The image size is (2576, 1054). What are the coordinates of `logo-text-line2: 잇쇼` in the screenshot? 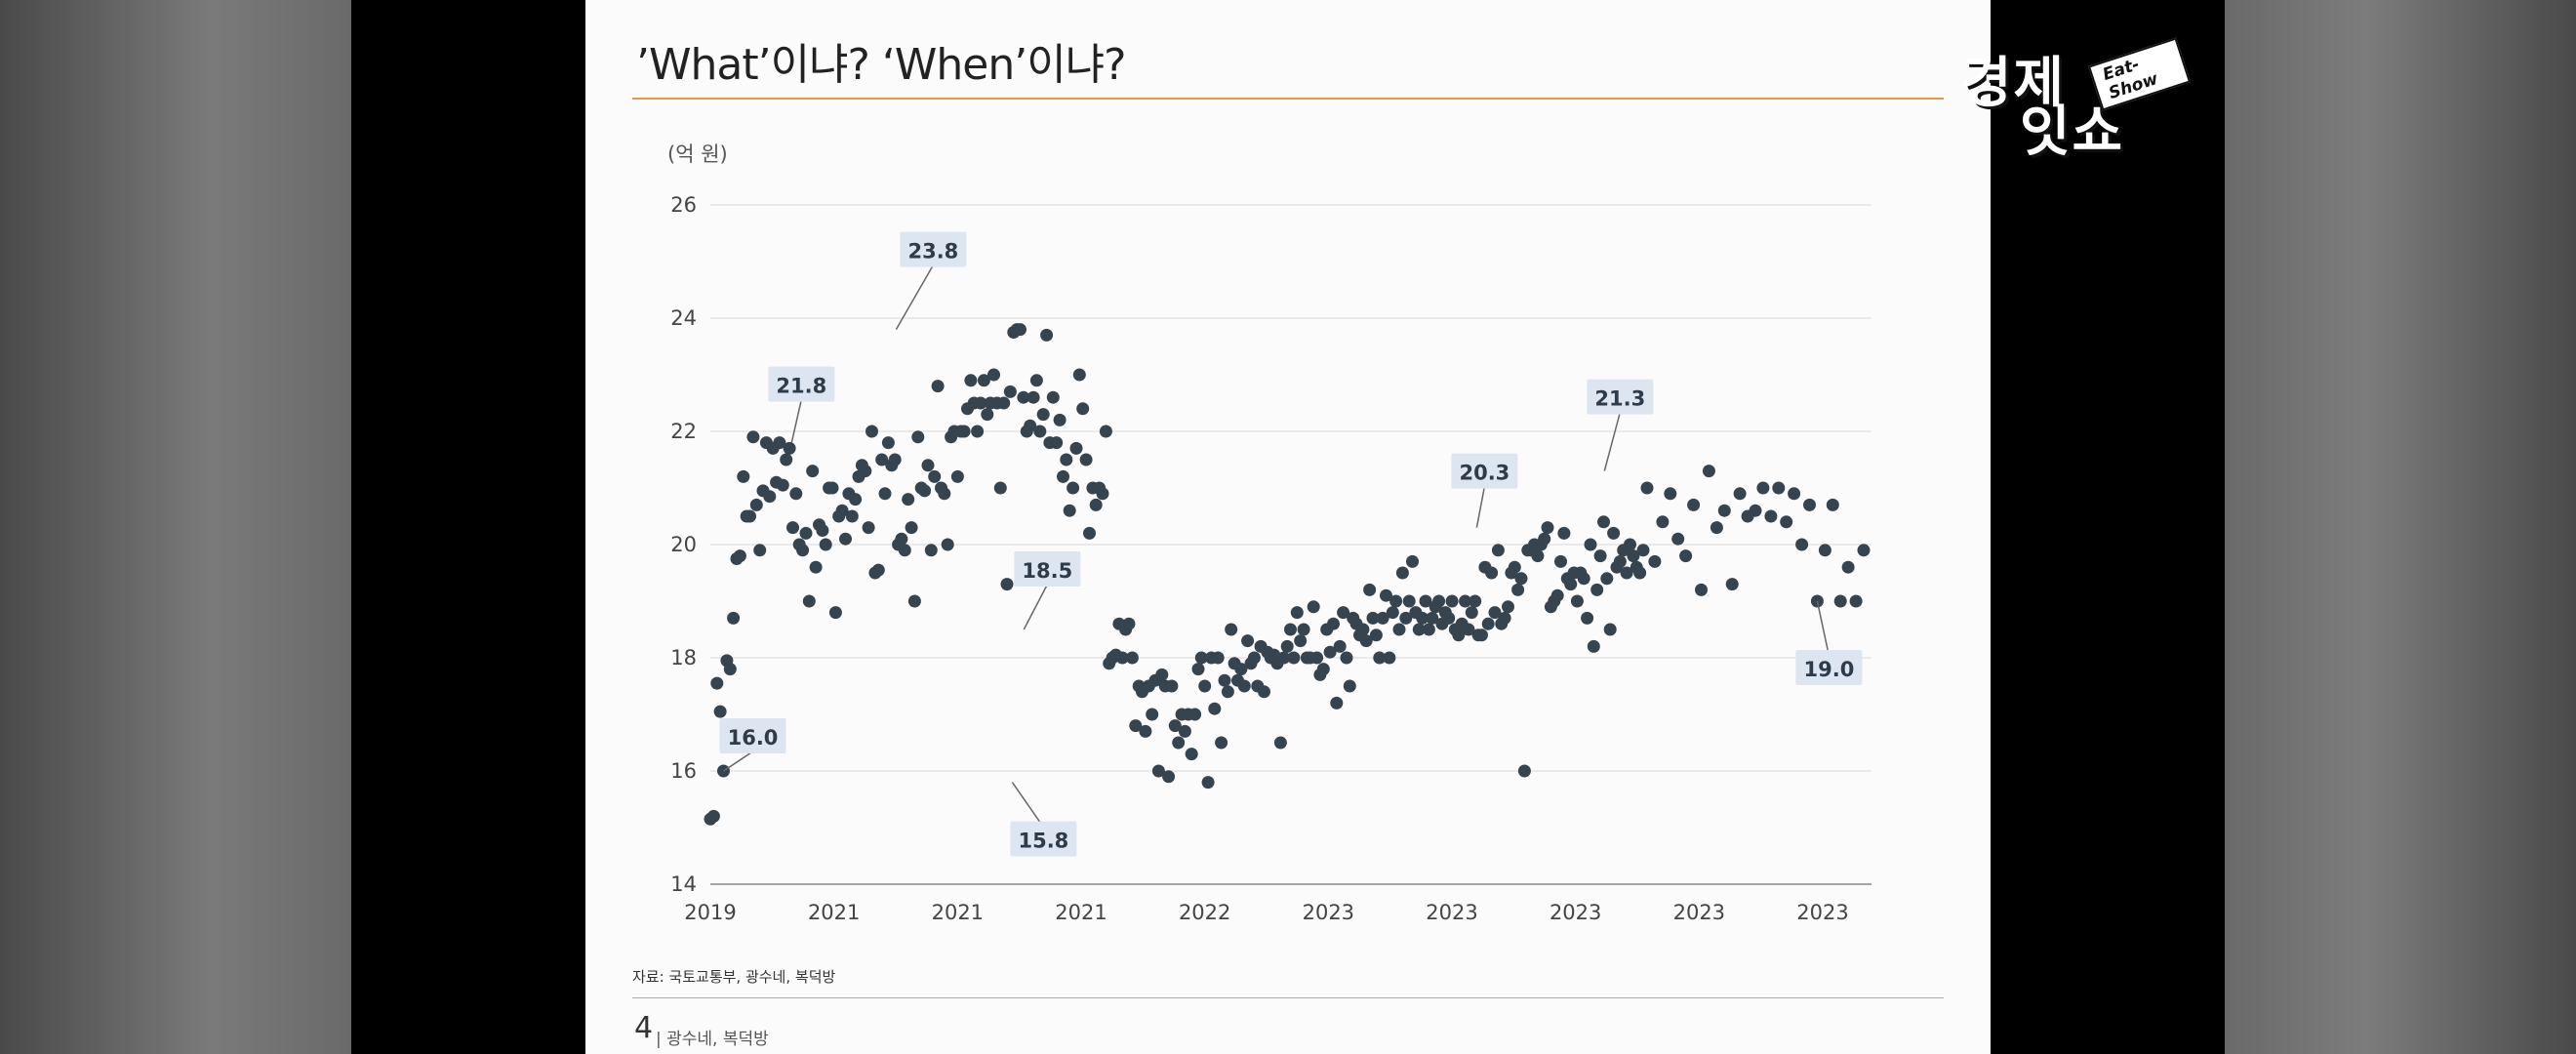 It's located at (2072, 133).